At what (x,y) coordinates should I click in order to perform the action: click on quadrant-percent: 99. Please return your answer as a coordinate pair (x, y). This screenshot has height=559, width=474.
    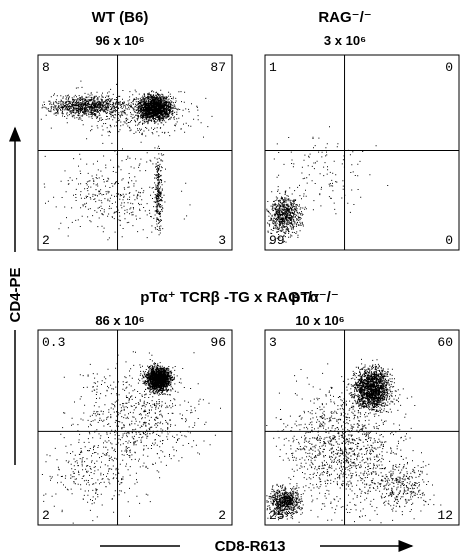
    Looking at the image, I should click on (277, 240).